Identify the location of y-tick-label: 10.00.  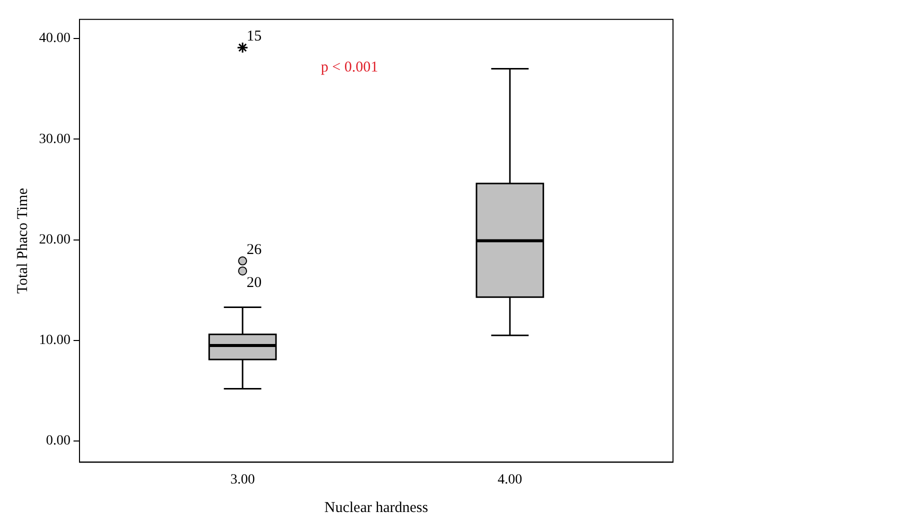
(54, 340).